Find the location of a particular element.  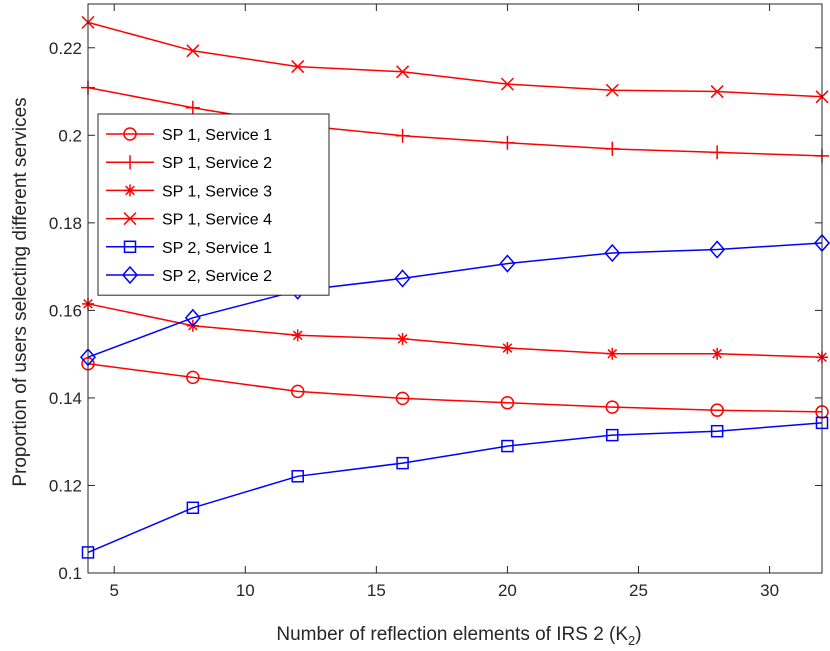

series-5-point-5-shape is located at coordinates (507, 446).